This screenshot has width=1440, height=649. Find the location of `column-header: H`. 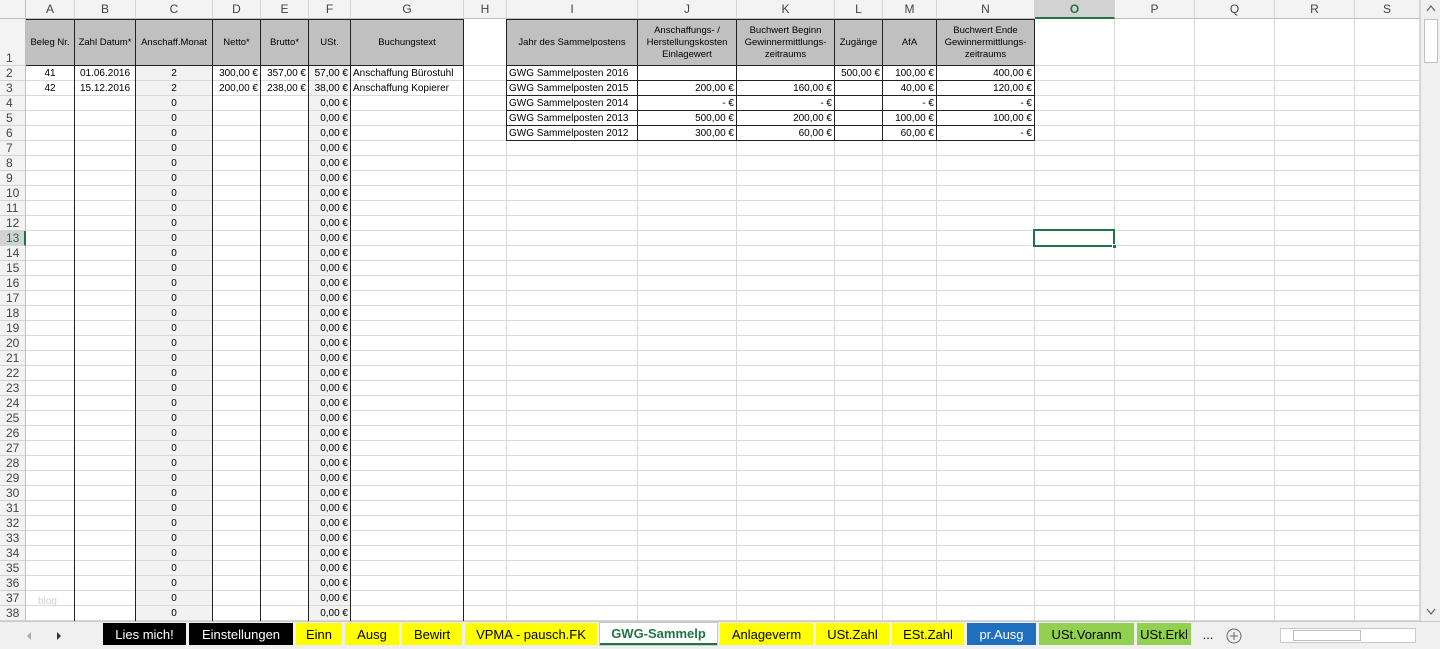

column-header: H is located at coordinates (485, 9).